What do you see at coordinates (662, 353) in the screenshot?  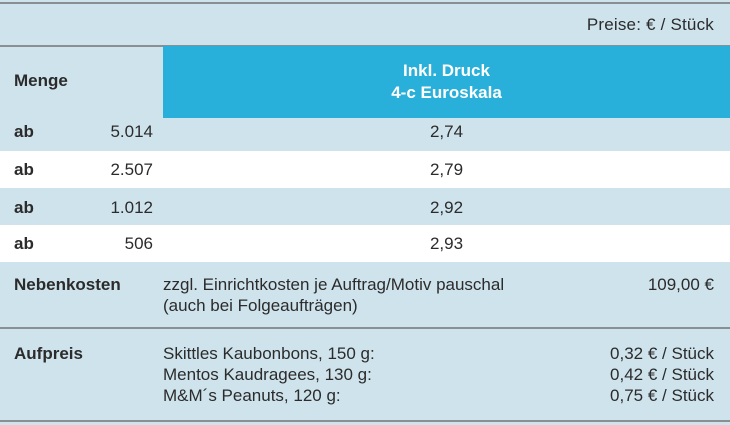 I see `aufpreis-item-price: 0,32 € / Stück` at bounding box center [662, 353].